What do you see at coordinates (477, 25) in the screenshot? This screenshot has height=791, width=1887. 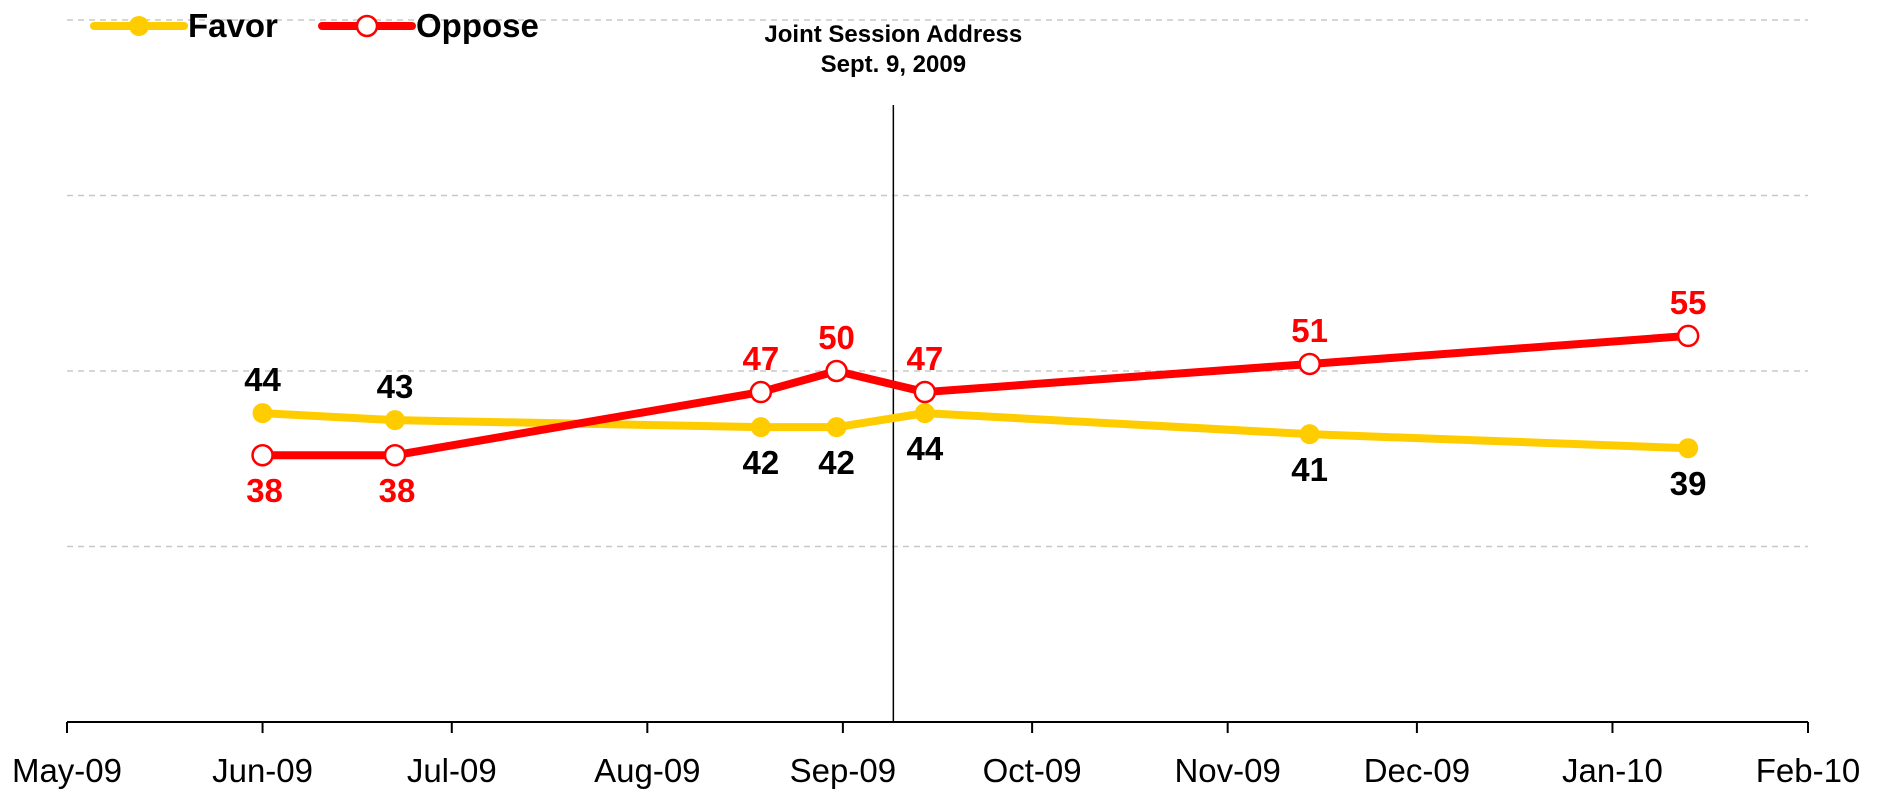 I see `legend-label: Oppose` at bounding box center [477, 25].